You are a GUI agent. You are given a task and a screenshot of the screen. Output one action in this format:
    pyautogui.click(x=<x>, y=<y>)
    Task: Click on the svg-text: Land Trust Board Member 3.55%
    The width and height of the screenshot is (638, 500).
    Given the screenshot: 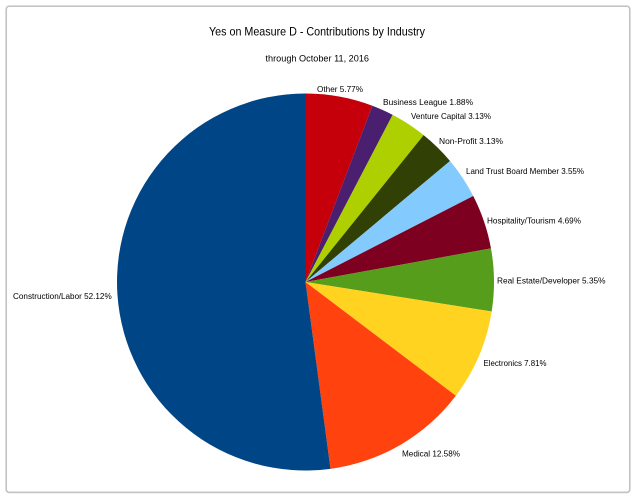 What is the action you would take?
    pyautogui.click(x=525, y=171)
    